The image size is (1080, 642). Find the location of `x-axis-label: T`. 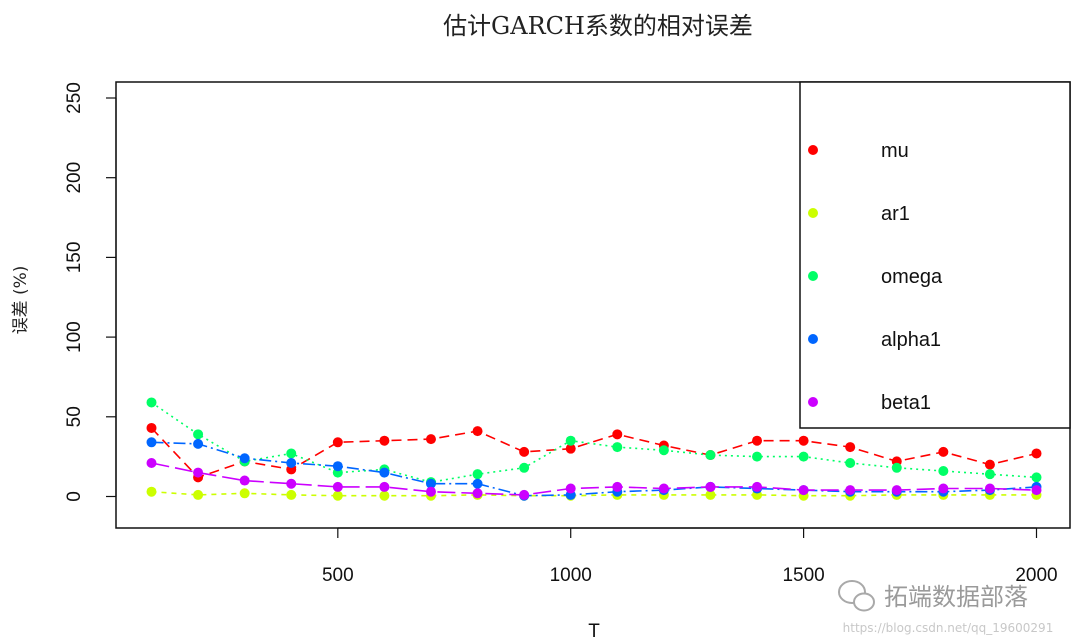

x-axis-label: T is located at coordinates (594, 631).